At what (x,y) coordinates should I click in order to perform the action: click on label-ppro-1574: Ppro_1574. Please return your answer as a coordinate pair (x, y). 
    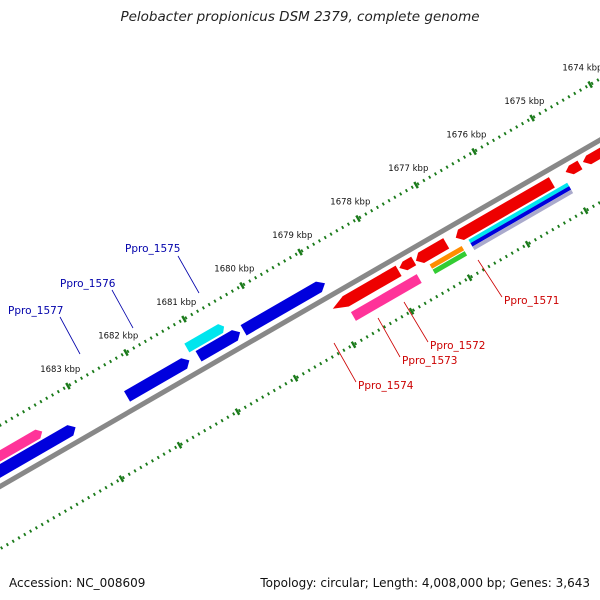
    Looking at the image, I should click on (386, 386).